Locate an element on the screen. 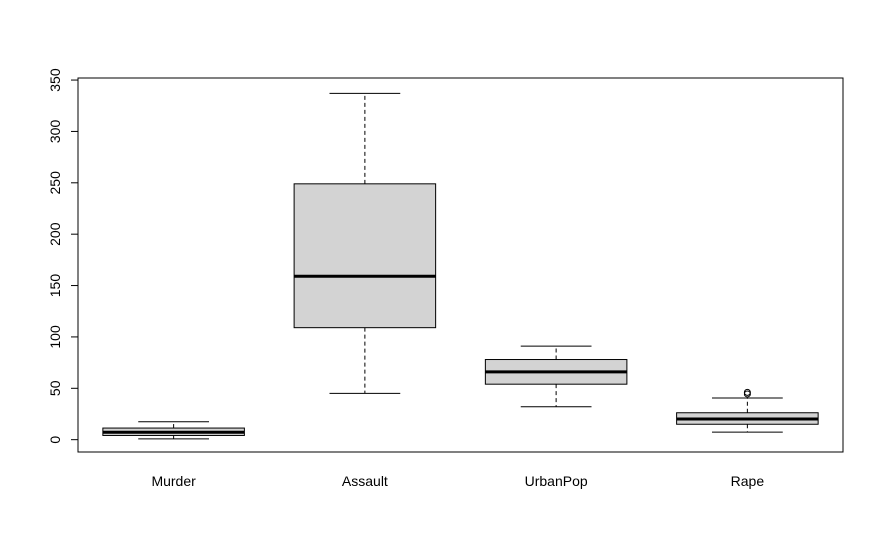 The width and height of the screenshot is (884, 550). outlier-point is located at coordinates (747, 392).